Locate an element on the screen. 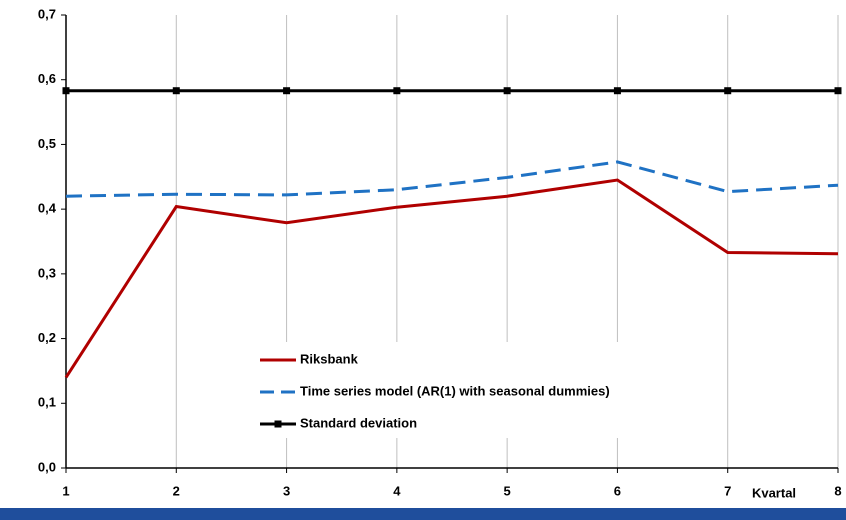  x-tick-label: 1 is located at coordinates (65, 490).